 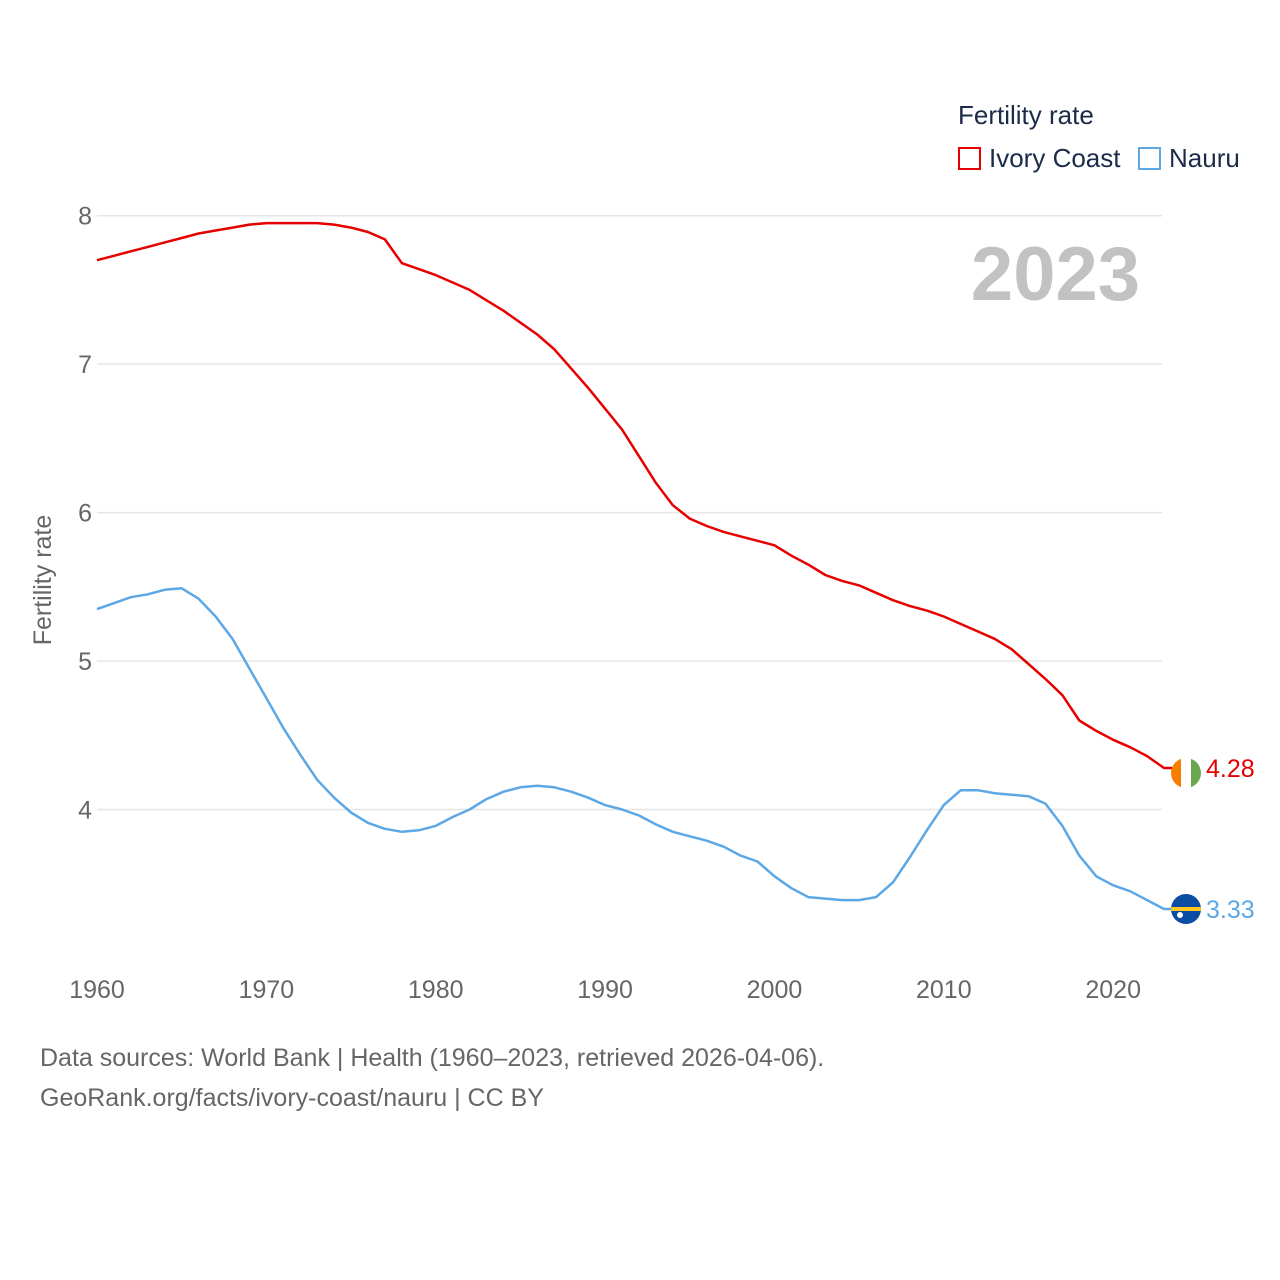 I want to click on y-tick-label: 8, so click(x=85, y=217).